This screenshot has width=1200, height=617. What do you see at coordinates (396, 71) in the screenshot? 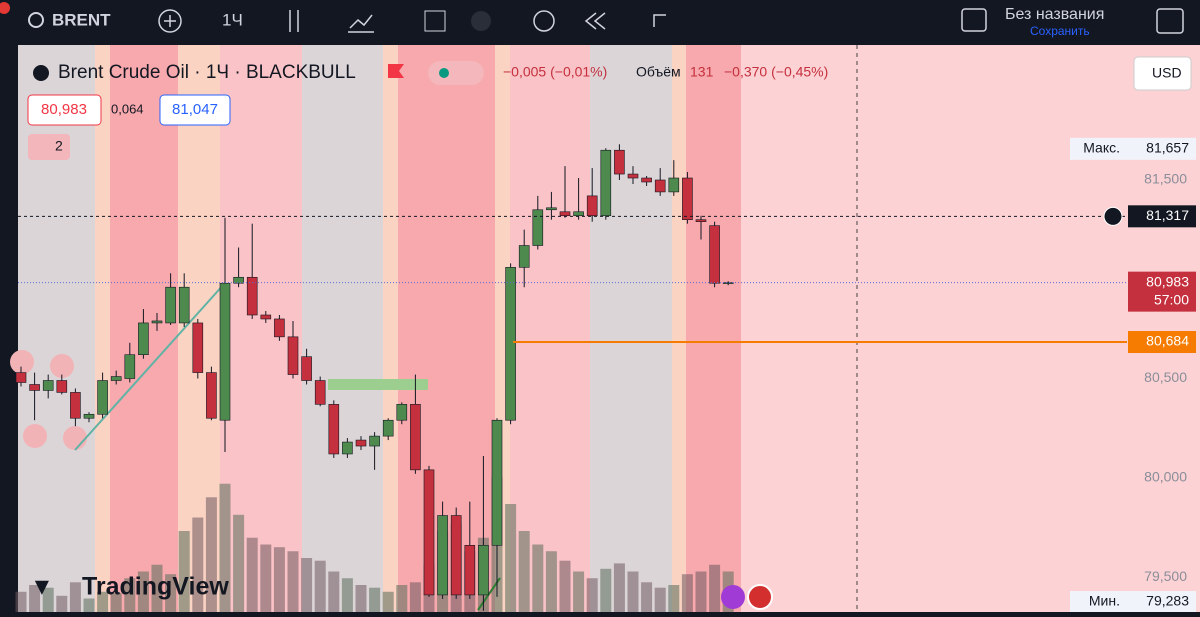
I see `flag-icon` at bounding box center [396, 71].